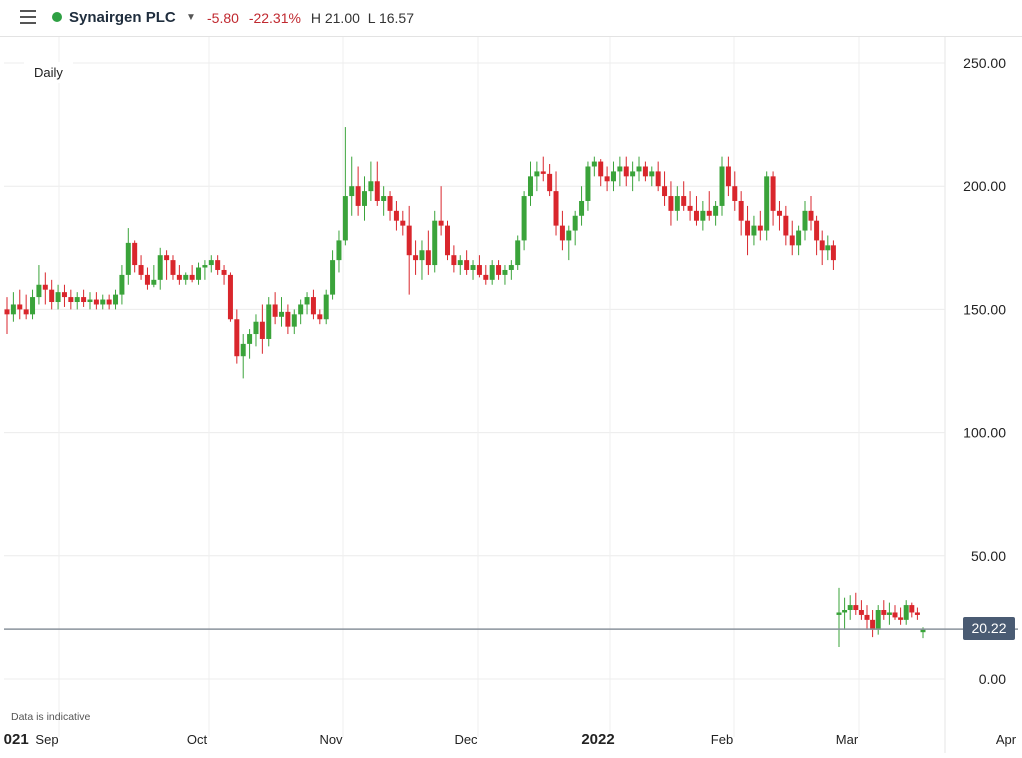  What do you see at coordinates (48, 72) in the screenshot?
I see `interval-selector: Daily` at bounding box center [48, 72].